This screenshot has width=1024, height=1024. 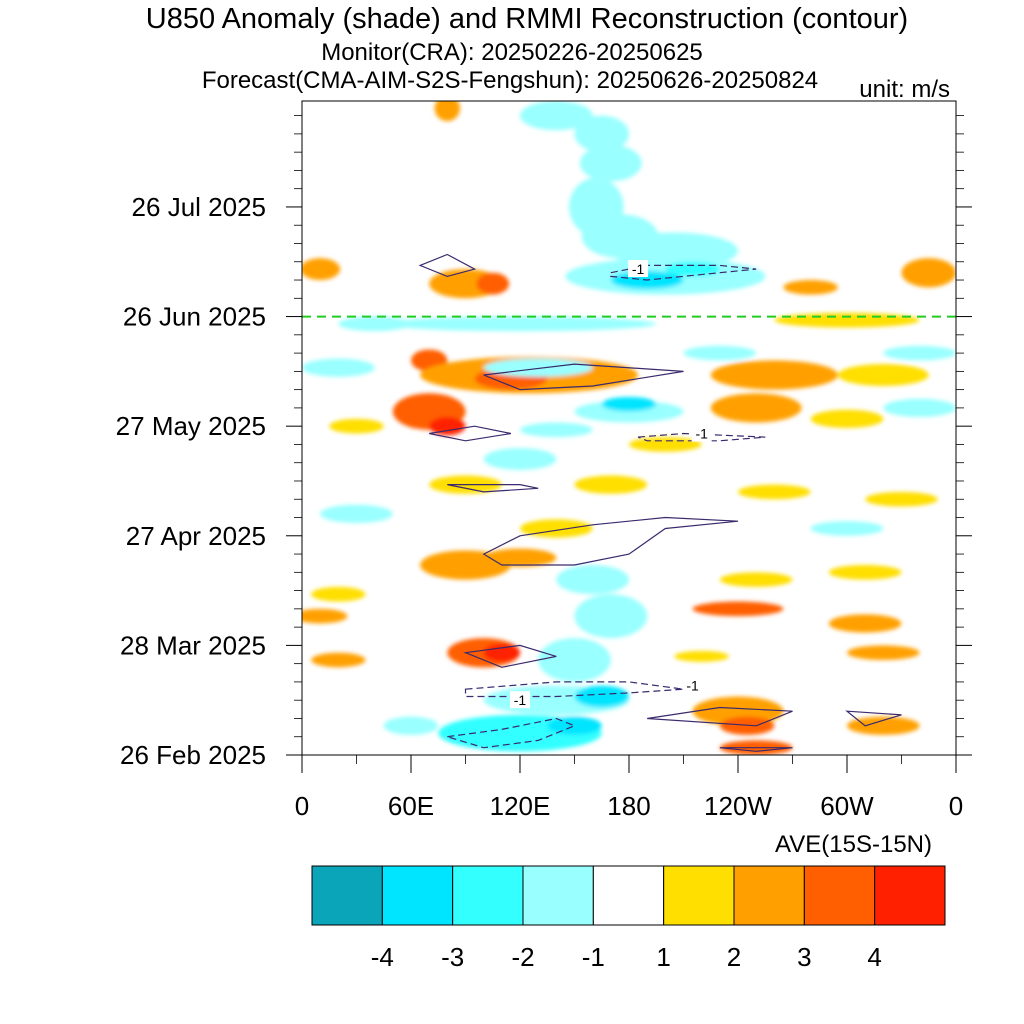 I want to click on colorbar-label: -4, so click(x=382, y=957).